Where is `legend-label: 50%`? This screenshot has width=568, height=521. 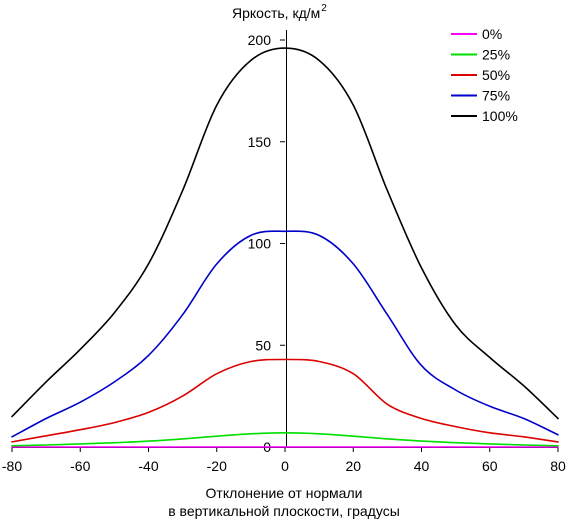 legend-label: 50% is located at coordinates (496, 75).